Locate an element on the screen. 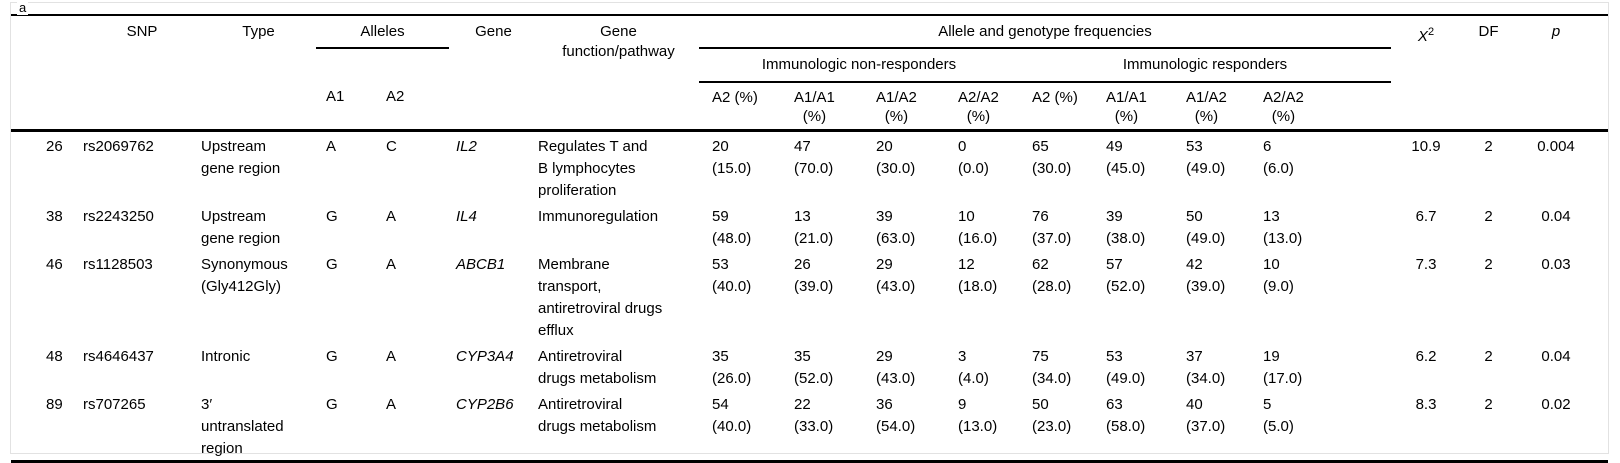 The height and width of the screenshot is (463, 1620). cell-r-a1a1: 49 (45.0) is located at coordinates (1126, 157).